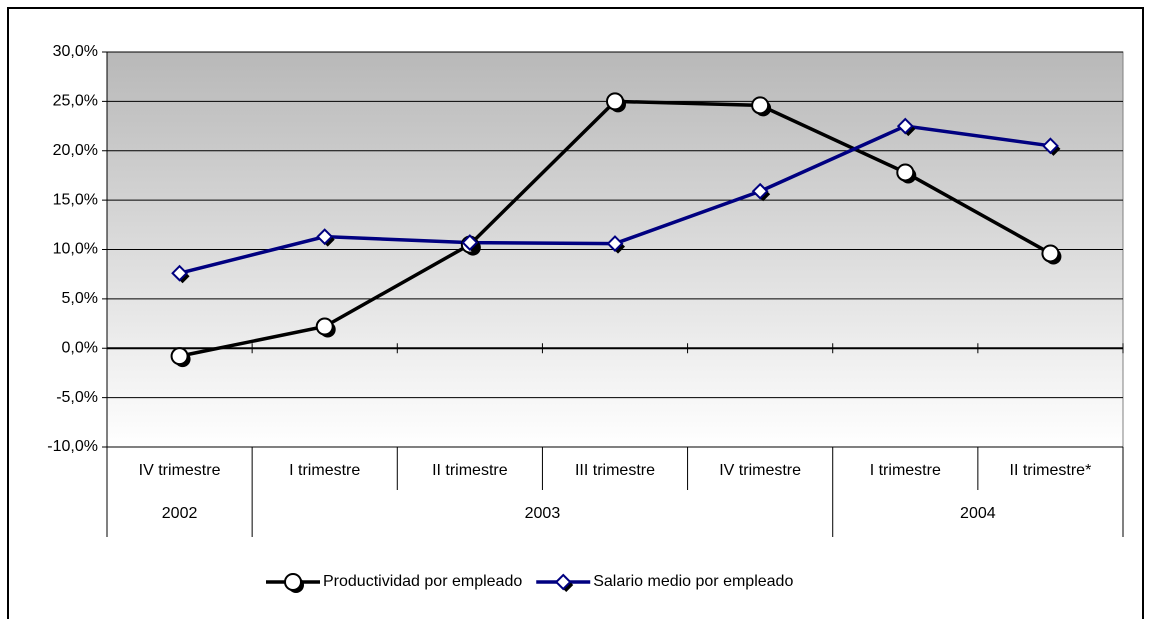 The image size is (1151, 619). I want to click on y-tick-label: 10,0%, so click(75, 249).